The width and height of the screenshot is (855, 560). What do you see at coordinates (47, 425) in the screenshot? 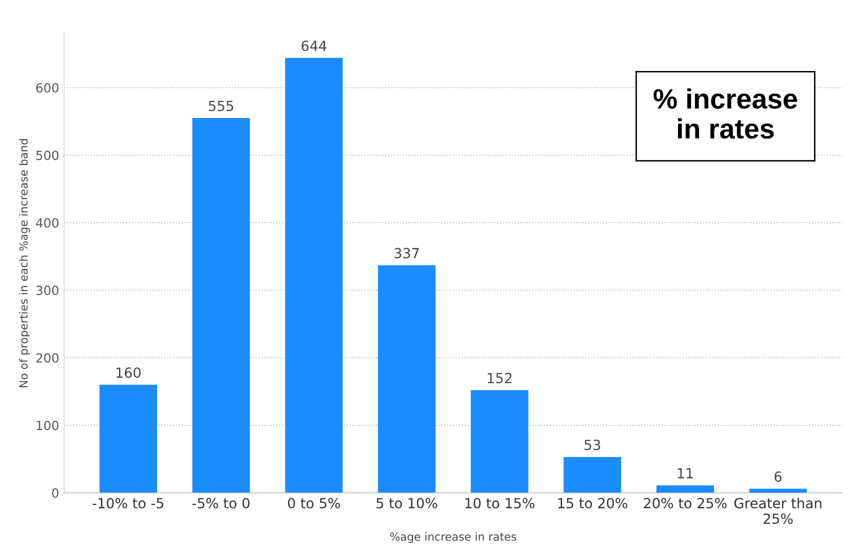
I see `y-tick-label: 100` at bounding box center [47, 425].